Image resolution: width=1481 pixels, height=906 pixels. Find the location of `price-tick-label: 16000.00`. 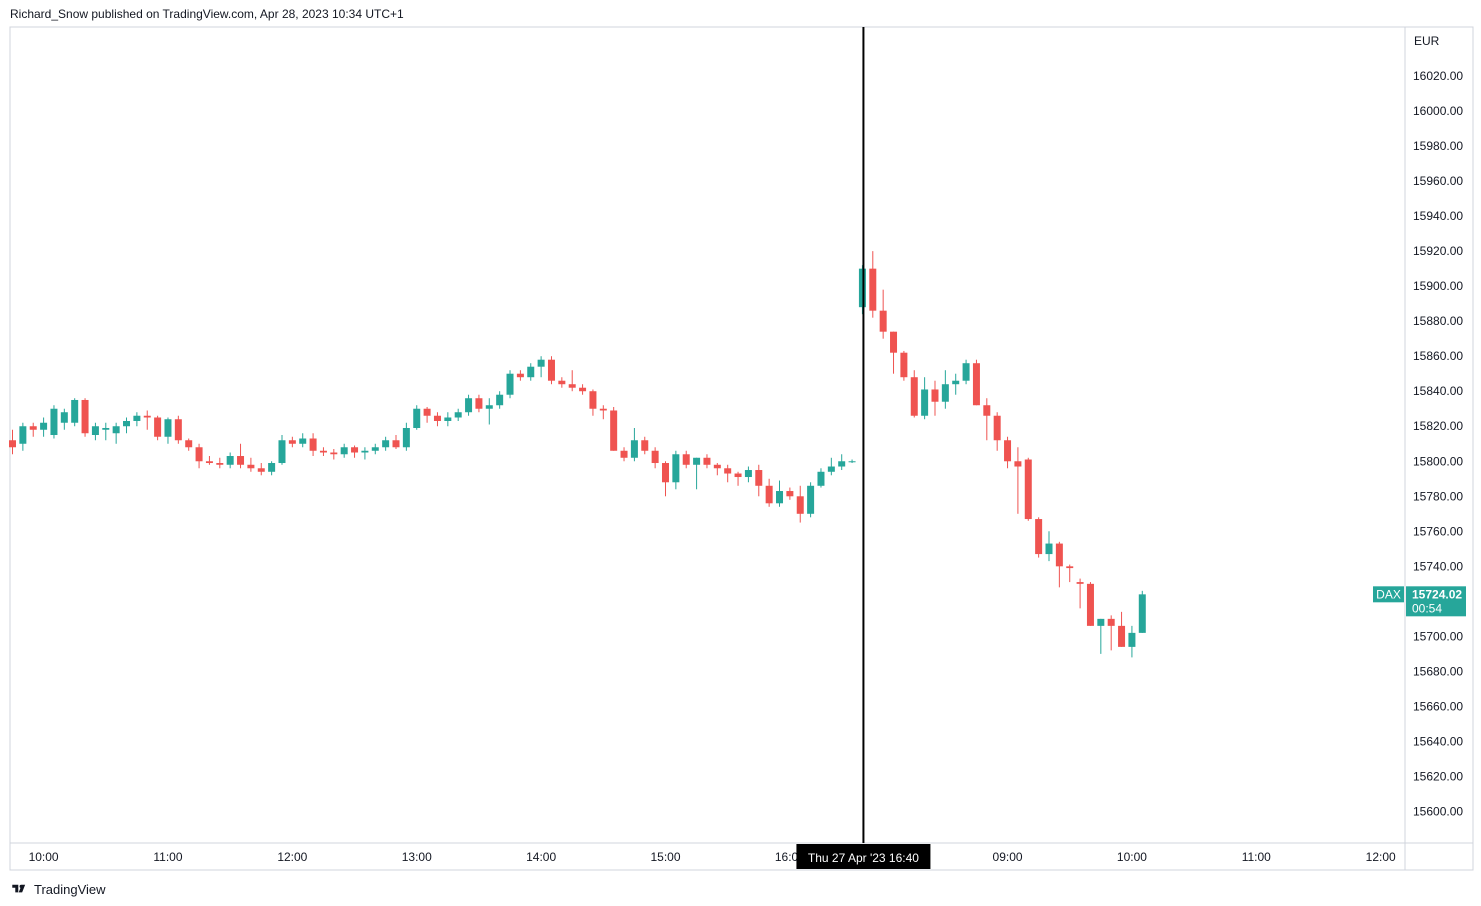

price-tick-label: 16000.00 is located at coordinates (1438, 111).